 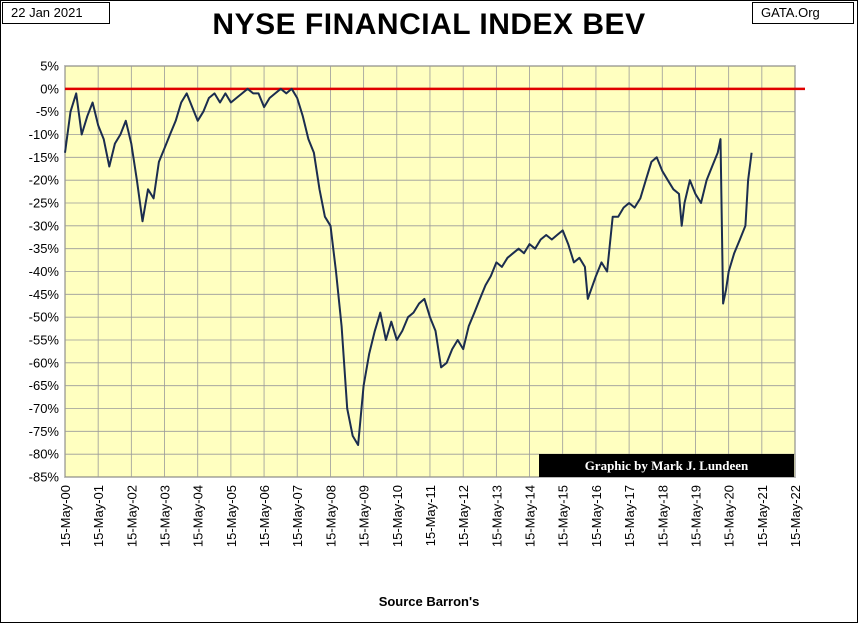 I want to click on y-tick-label: -10%, so click(x=44, y=134).